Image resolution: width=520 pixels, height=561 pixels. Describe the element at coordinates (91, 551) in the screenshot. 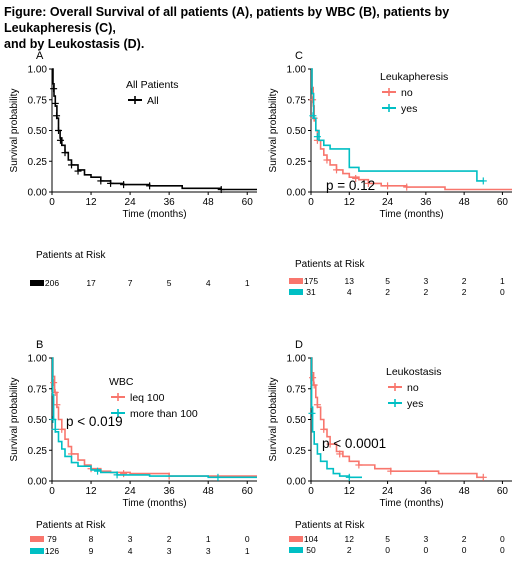

I see `risk-count: 9` at that location.